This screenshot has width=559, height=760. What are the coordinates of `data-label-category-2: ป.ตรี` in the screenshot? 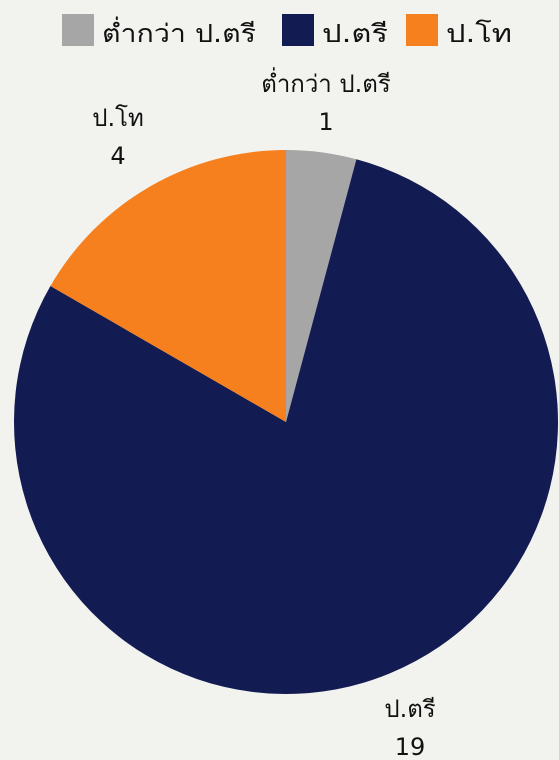 It's located at (409, 709).